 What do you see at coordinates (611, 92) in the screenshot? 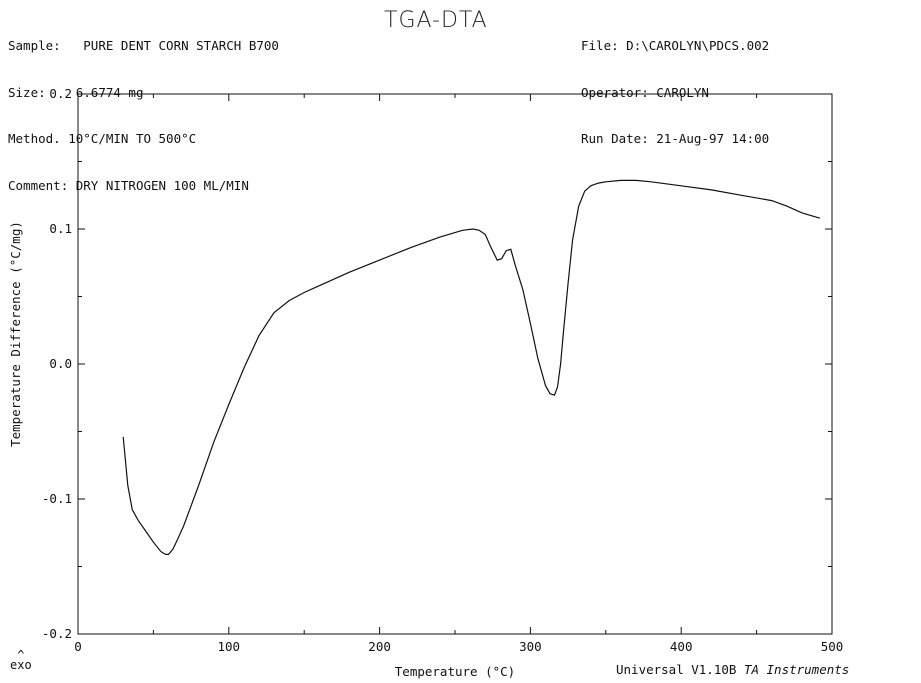
I see `meta-key: Operator` at bounding box center [611, 92].